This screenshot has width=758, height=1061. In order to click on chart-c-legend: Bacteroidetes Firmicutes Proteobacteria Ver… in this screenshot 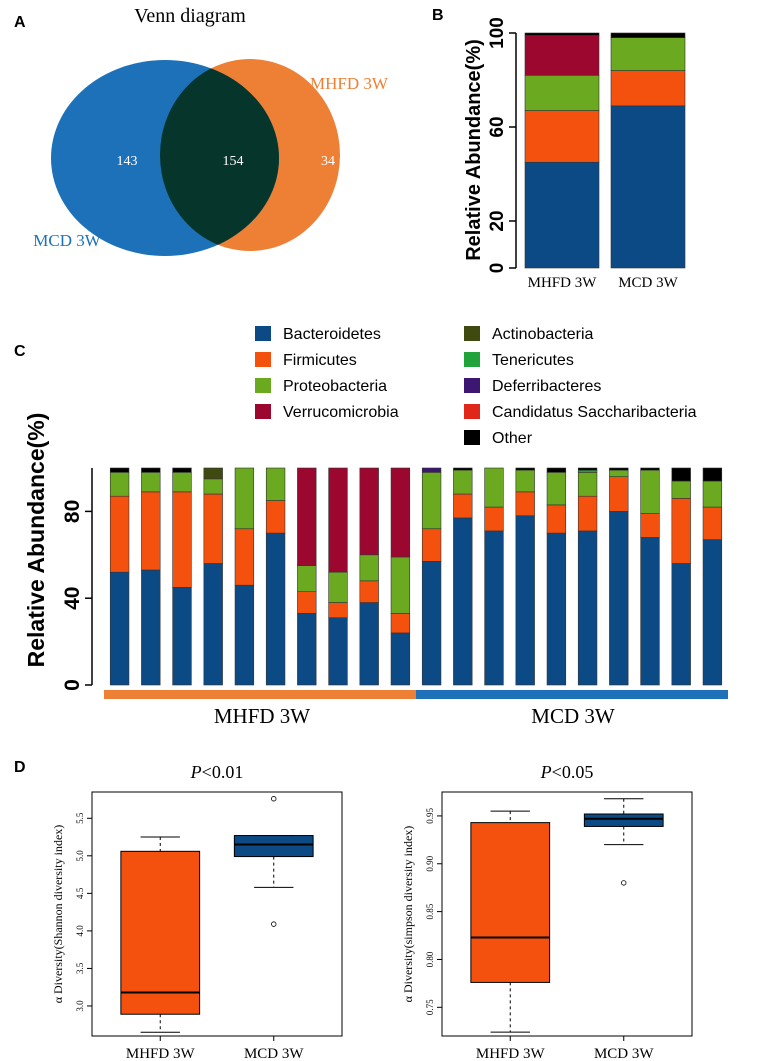, I will do `click(476, 386)`.